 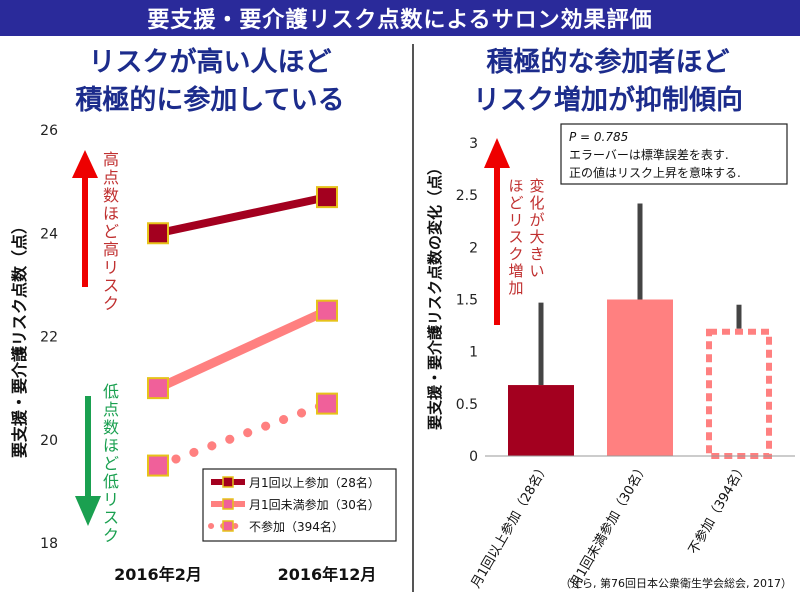 What do you see at coordinates (655, 172) in the screenshot?
I see `stats-note-positive: 正の値はリスク上昇を意味する.` at bounding box center [655, 172].